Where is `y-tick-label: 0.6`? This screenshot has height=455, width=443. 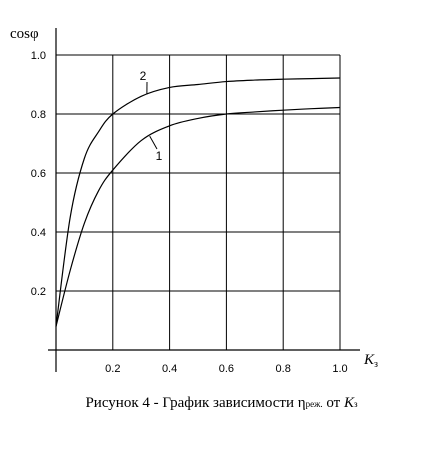
y-tick-label: 0.6 is located at coordinates (38, 174).